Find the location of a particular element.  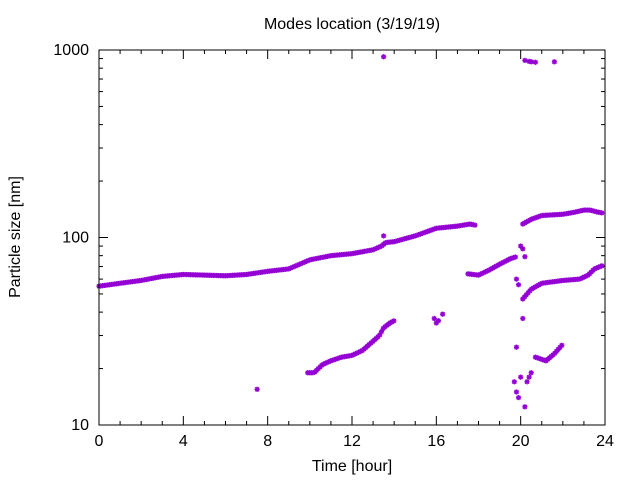

x-tick-label: 16 is located at coordinates (436, 441).